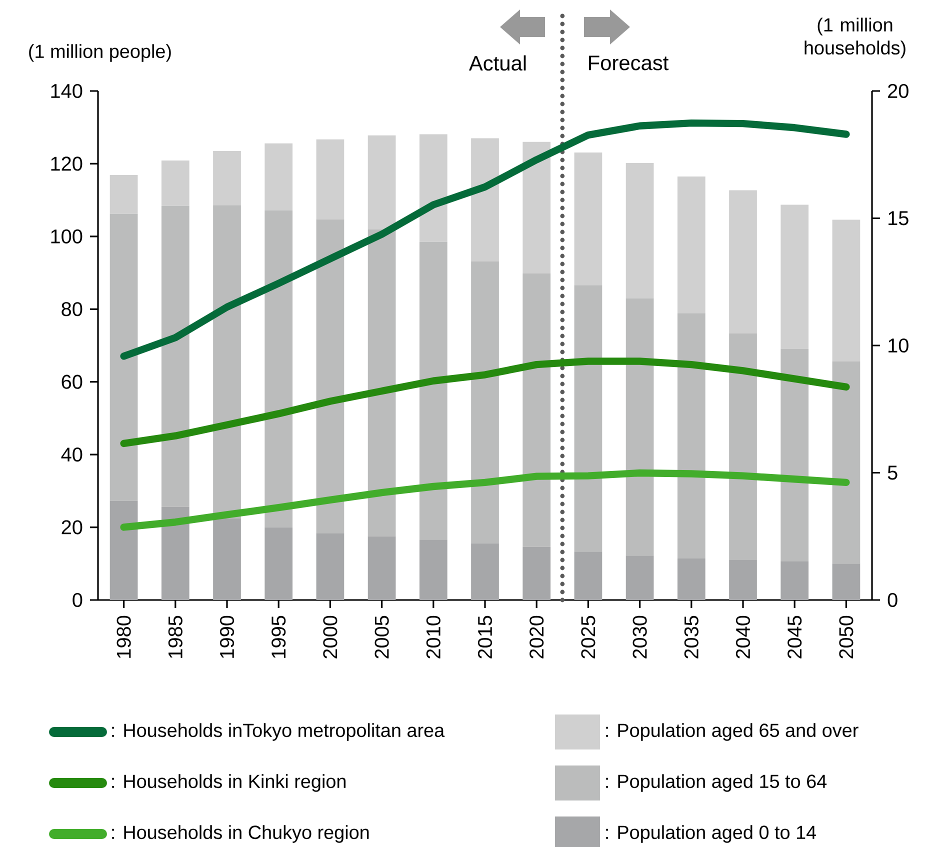  What do you see at coordinates (588, 637) in the screenshot?
I see `x-tick-label: 2025` at bounding box center [588, 637].